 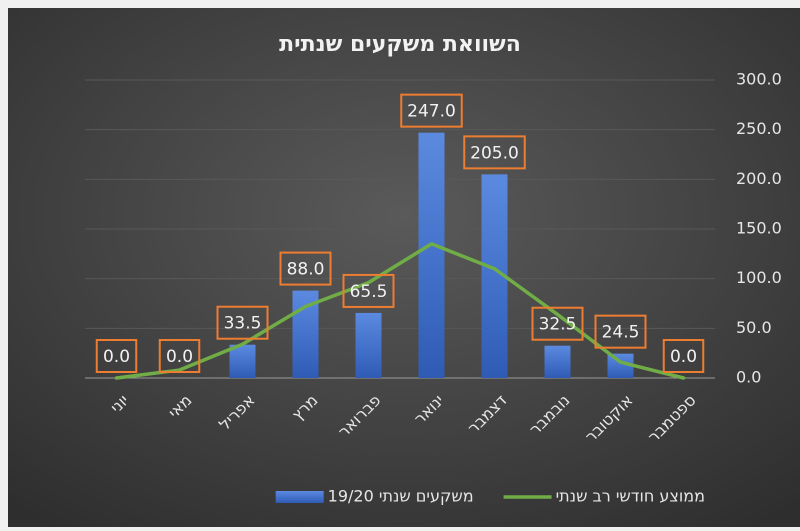 I want to click on data-label: 32.5, so click(x=558, y=325).